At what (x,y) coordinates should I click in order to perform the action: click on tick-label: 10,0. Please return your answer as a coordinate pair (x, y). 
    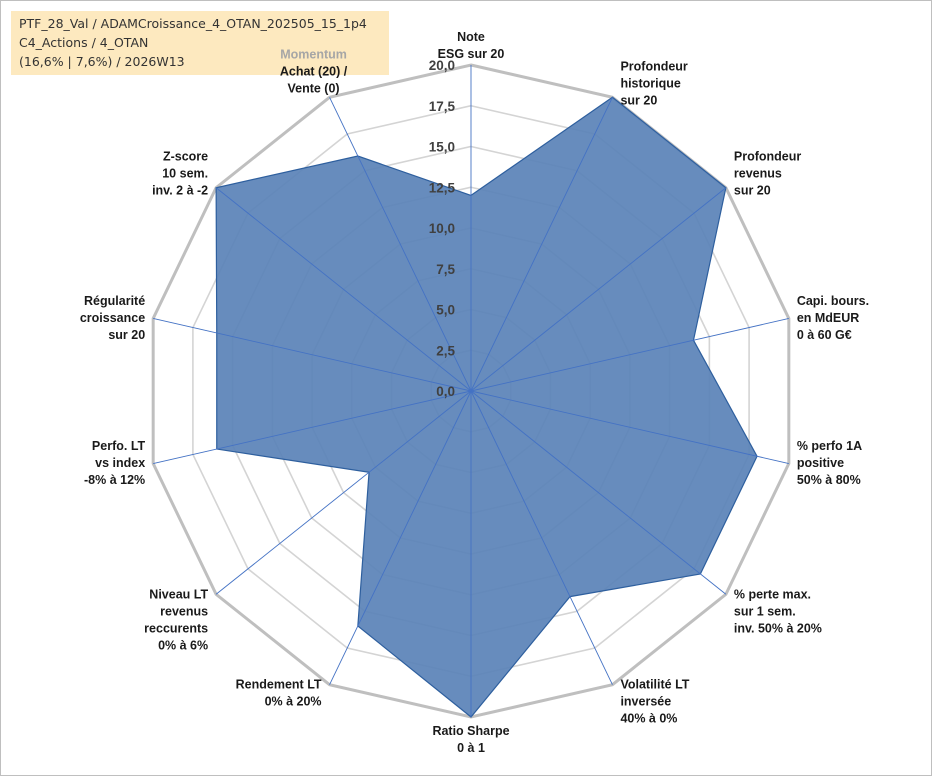
    Looking at the image, I should click on (442, 228).